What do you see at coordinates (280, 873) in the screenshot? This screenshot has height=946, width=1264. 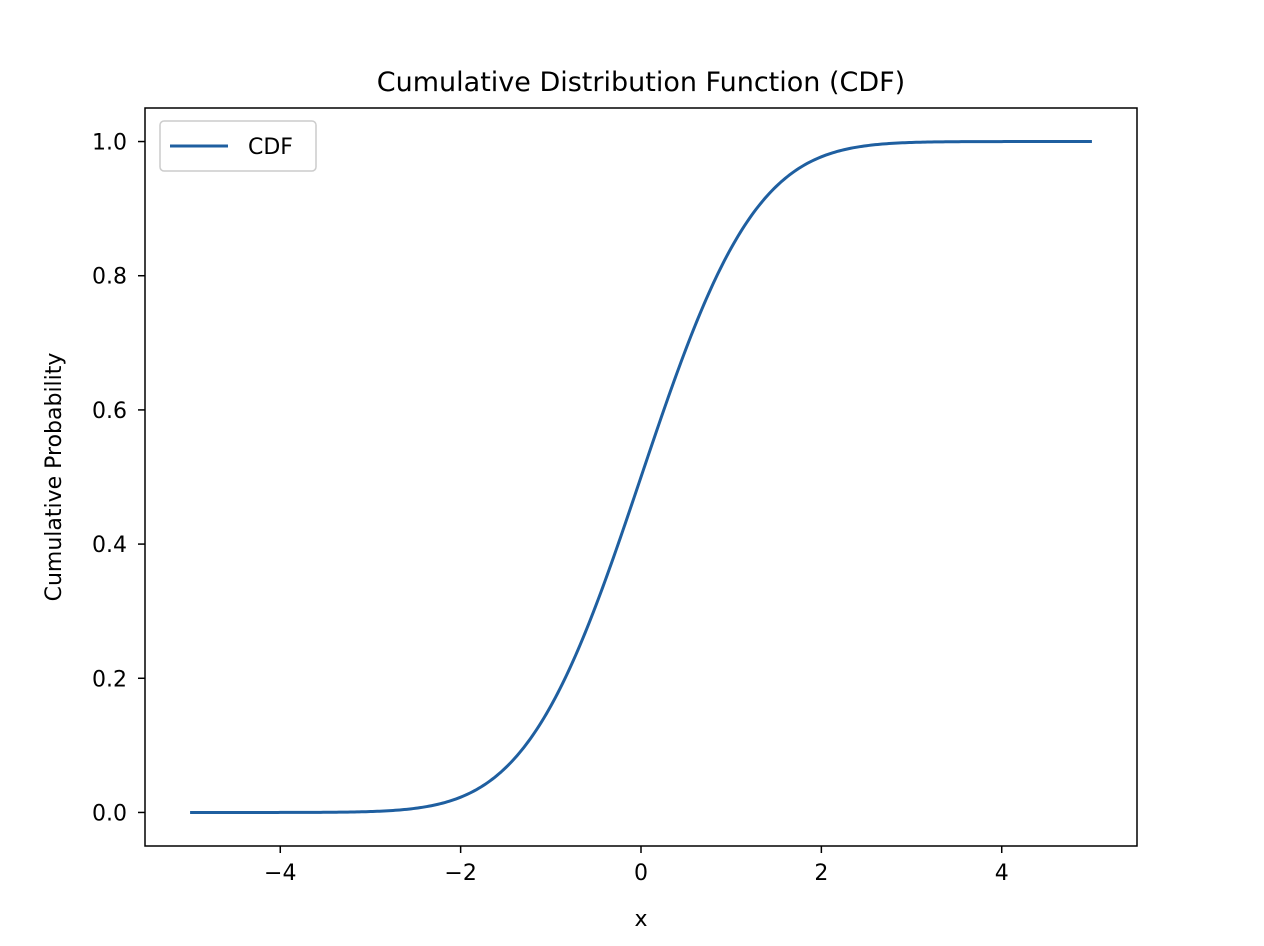 I see `x-tick-label: −4` at bounding box center [280, 873].